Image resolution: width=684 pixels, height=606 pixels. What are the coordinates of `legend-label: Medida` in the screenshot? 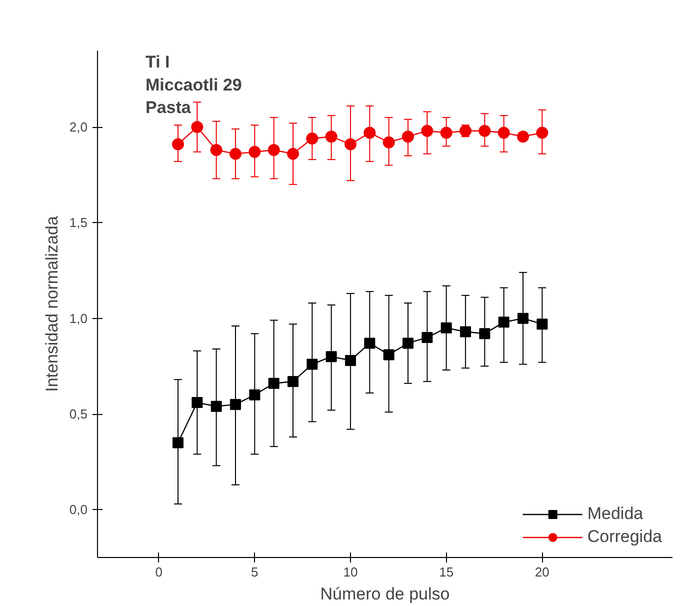 It's located at (615, 514).